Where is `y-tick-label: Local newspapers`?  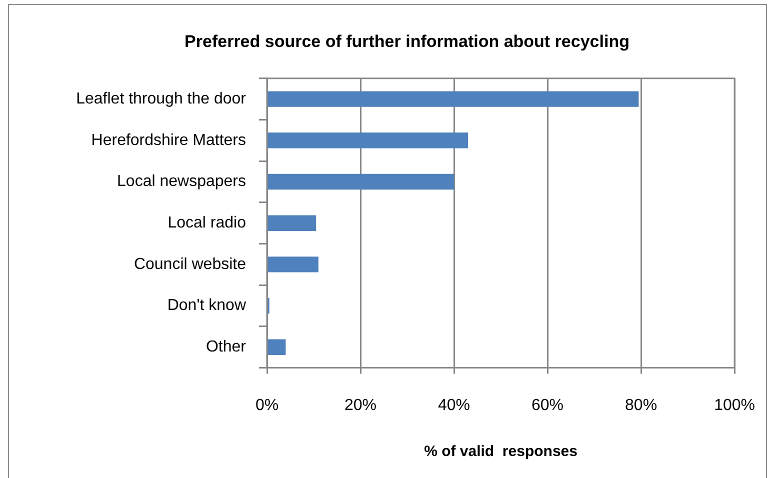 y-tick-label: Local newspapers is located at coordinates (181, 181).